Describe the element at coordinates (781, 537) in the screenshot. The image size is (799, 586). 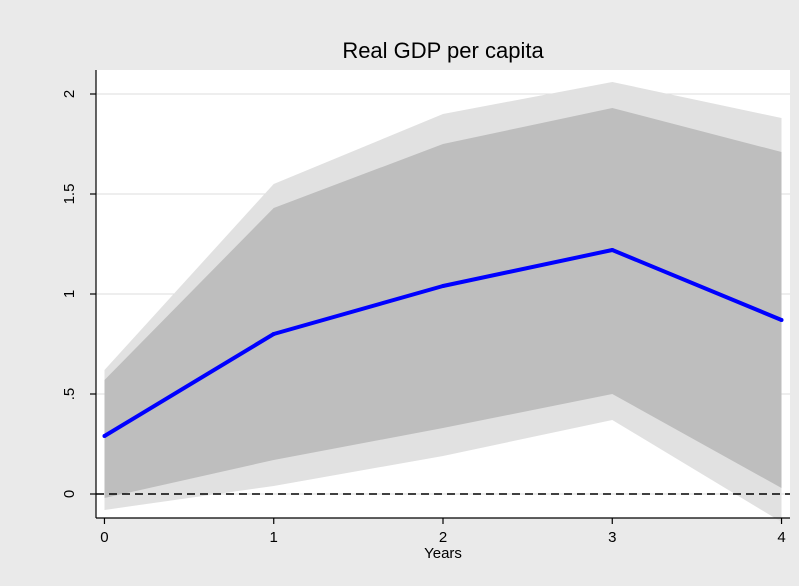
I see `x-tick-label: 4` at that location.